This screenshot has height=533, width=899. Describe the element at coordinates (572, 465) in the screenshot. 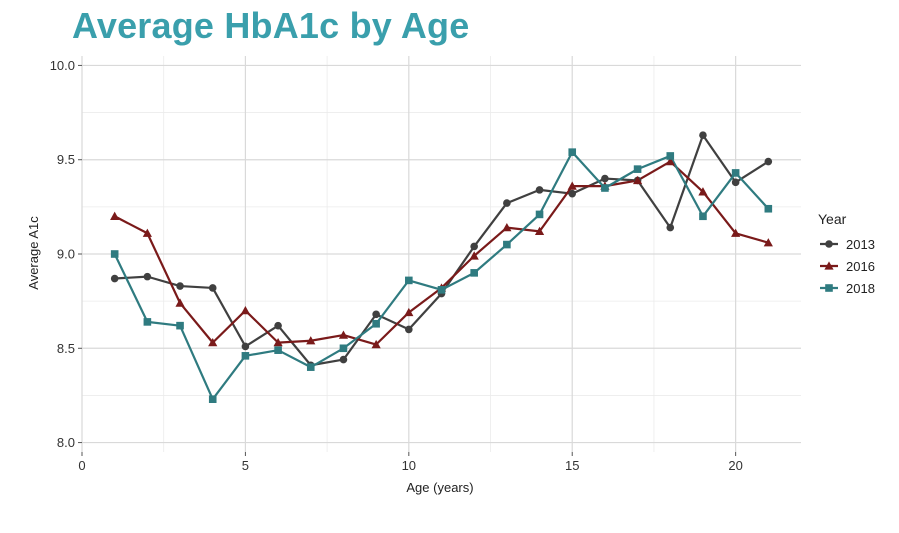

I see `x-tick-label: 15` at that location.